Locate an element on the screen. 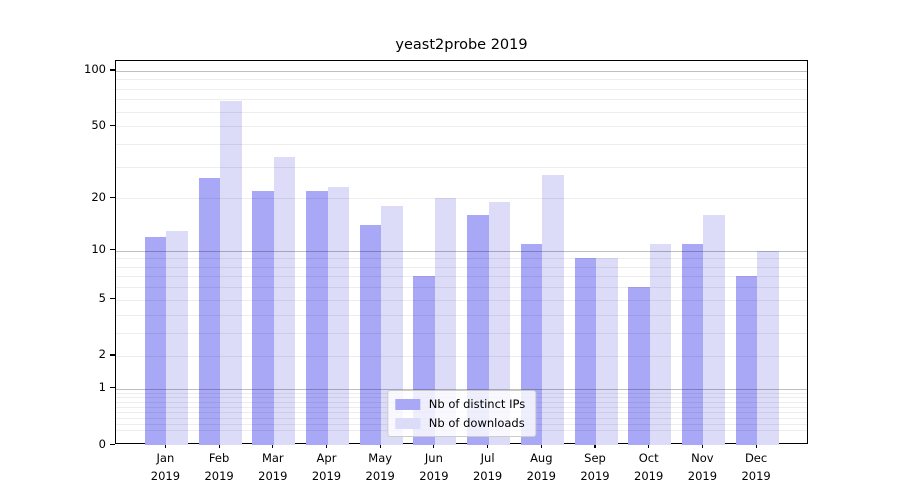 This screenshot has height=500, width=900. bar-sep-distinct-ips is located at coordinates (585, 351).